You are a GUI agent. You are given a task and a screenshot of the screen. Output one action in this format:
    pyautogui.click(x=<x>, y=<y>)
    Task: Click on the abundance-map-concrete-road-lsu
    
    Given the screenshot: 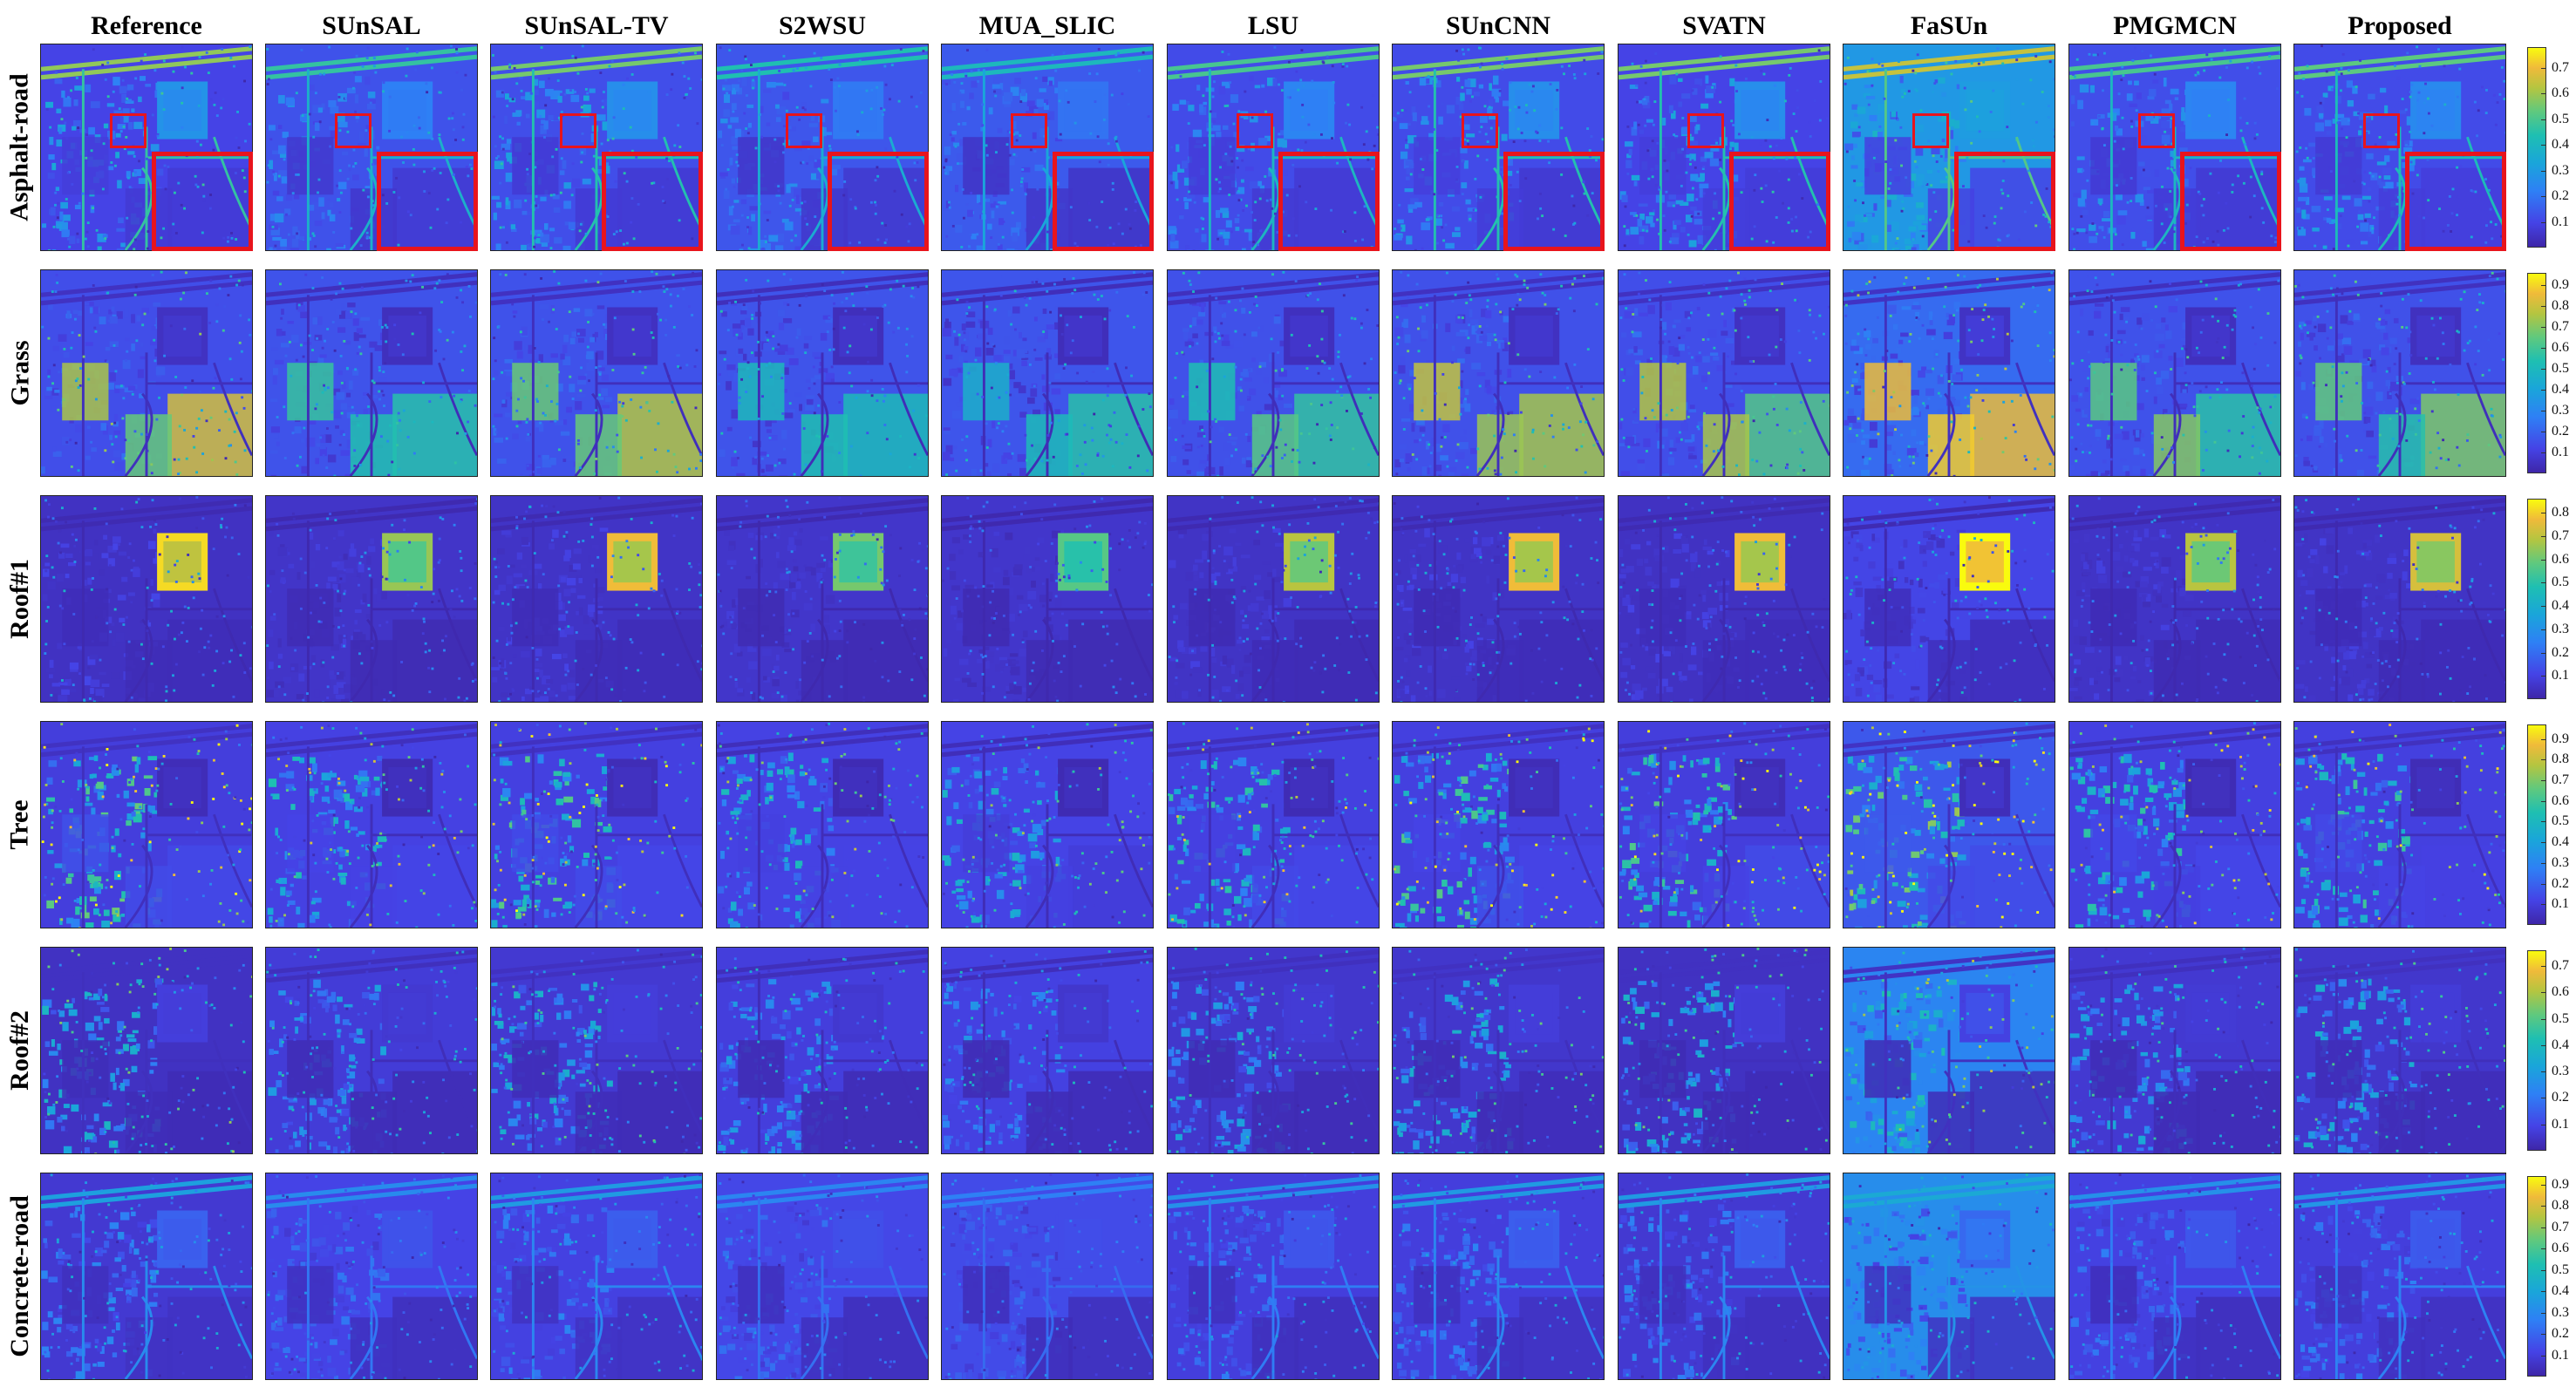 What is the action you would take?
    pyautogui.click(x=1273, y=1276)
    